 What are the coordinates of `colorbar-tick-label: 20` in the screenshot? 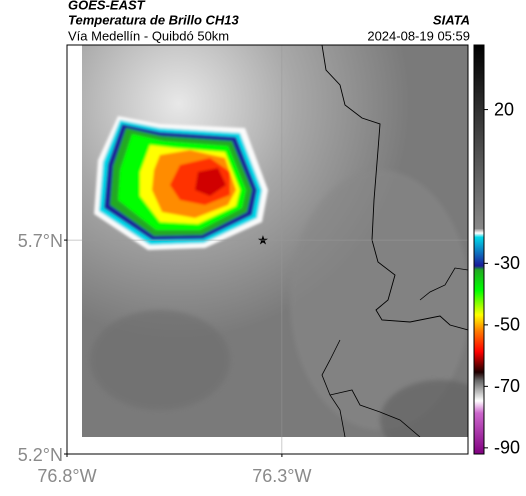 It's located at (504, 109).